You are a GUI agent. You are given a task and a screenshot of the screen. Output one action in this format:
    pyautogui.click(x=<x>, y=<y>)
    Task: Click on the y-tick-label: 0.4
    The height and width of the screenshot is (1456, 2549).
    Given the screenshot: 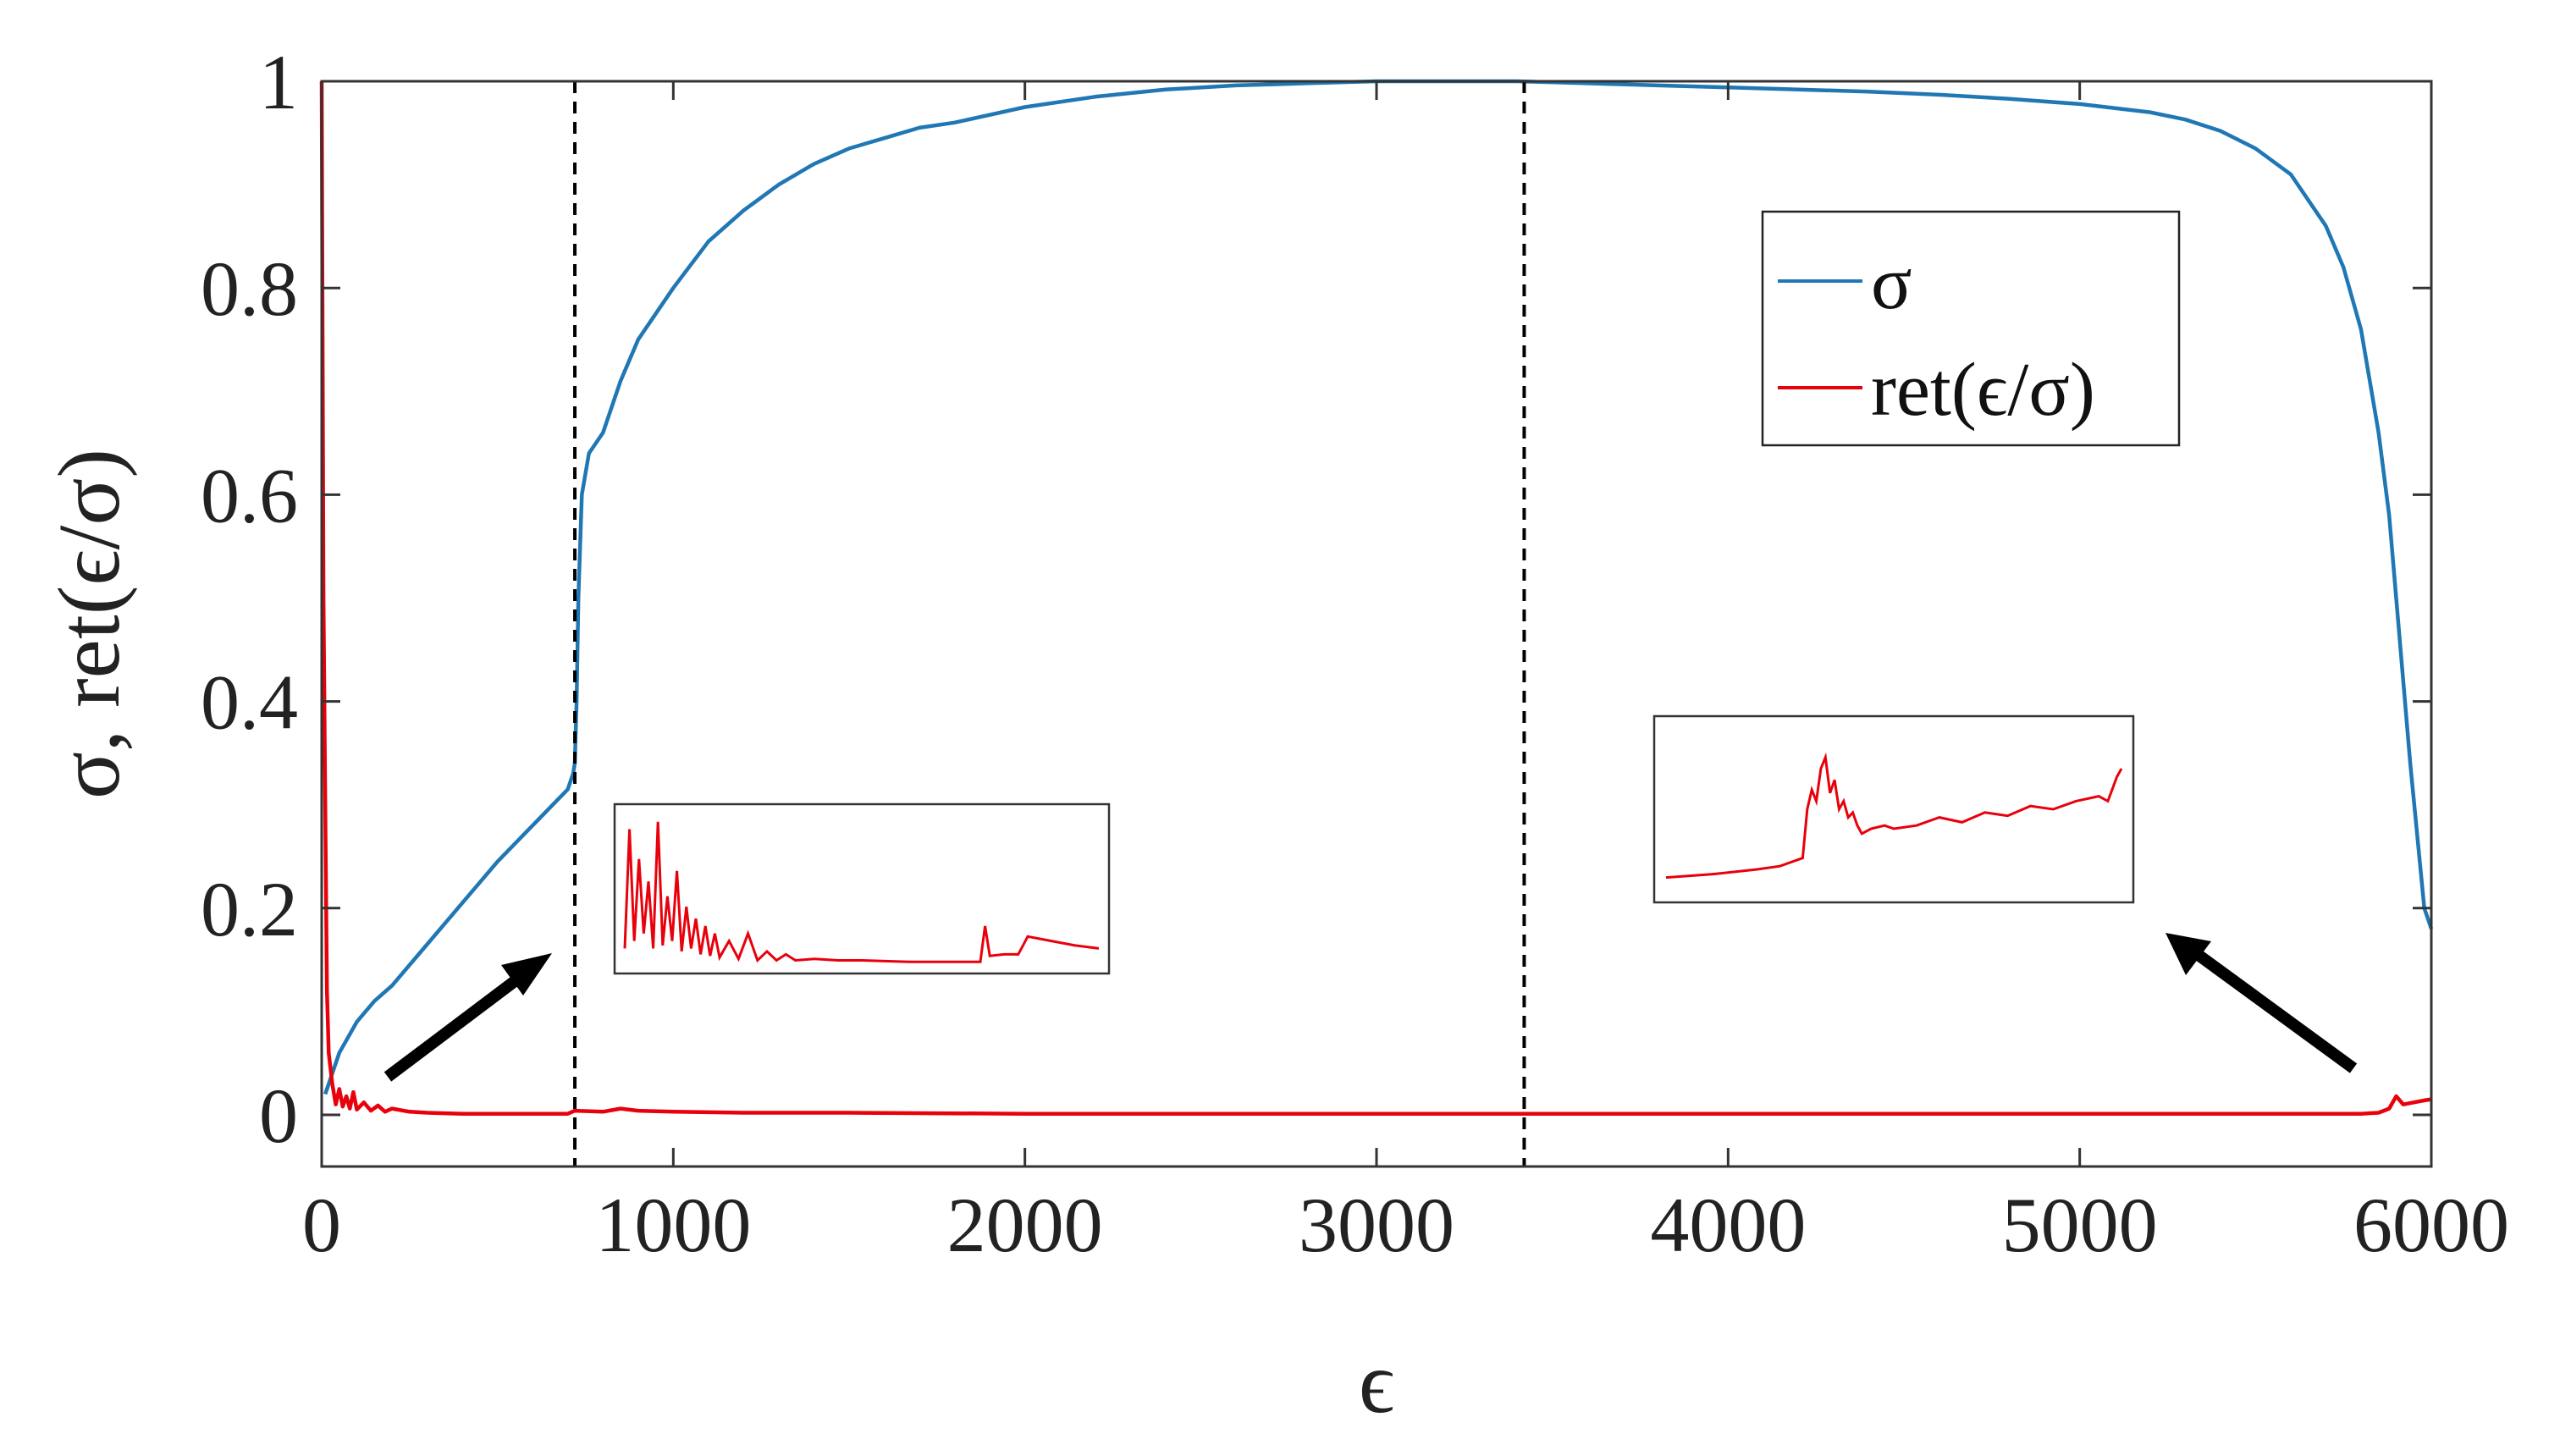 What is the action you would take?
    pyautogui.click(x=249, y=702)
    